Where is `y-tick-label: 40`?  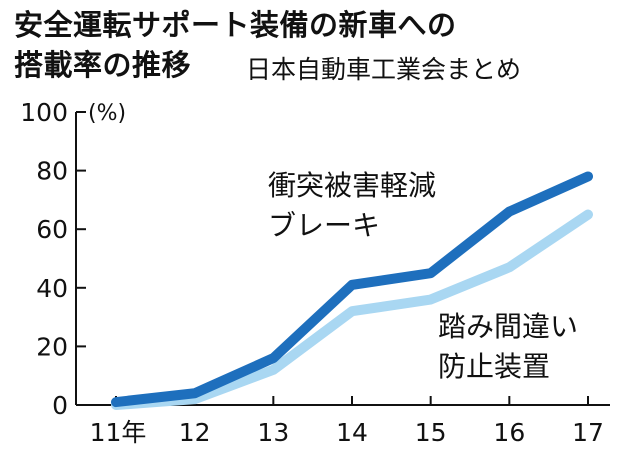
y-tick-label: 40 is located at coordinates (52, 288).